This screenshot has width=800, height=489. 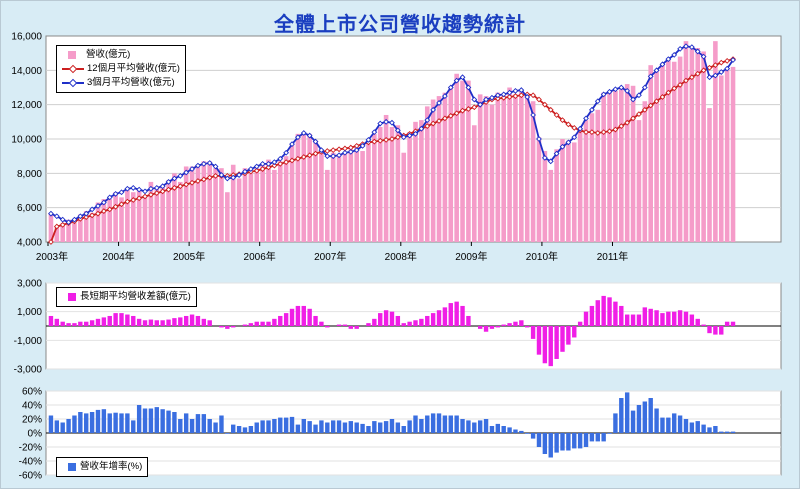 I want to click on growth-legend: 營收年增率(%), so click(x=102, y=467).